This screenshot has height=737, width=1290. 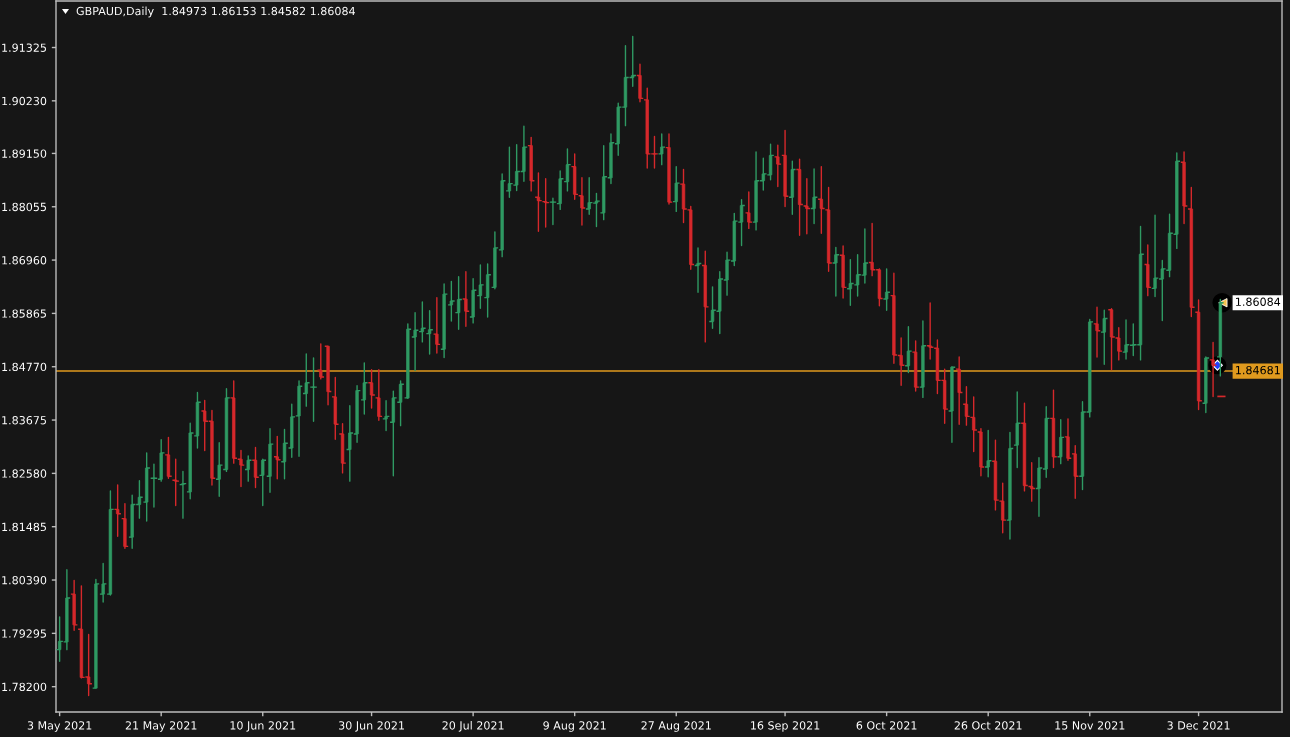 I want to click on y-tick-label: 1.79295, so click(x=24, y=633).